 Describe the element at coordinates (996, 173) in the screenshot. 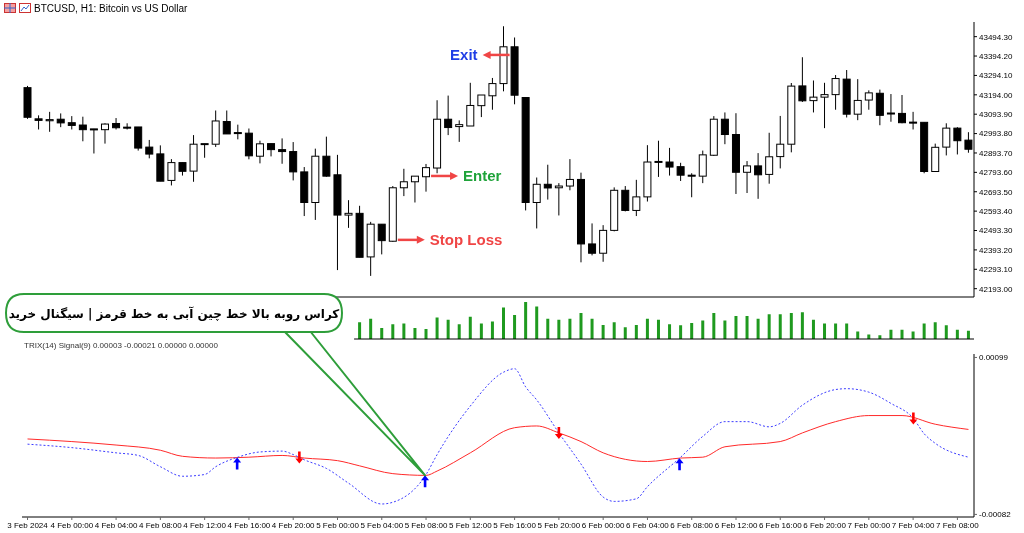

I see `y-tick-label: 42793.60` at that location.